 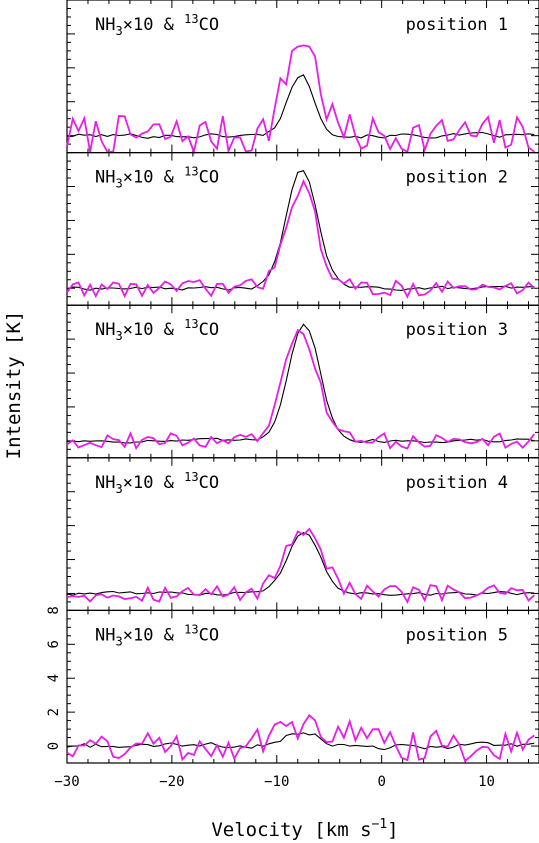 I want to click on x-tick-label: −10, so click(x=276, y=782).